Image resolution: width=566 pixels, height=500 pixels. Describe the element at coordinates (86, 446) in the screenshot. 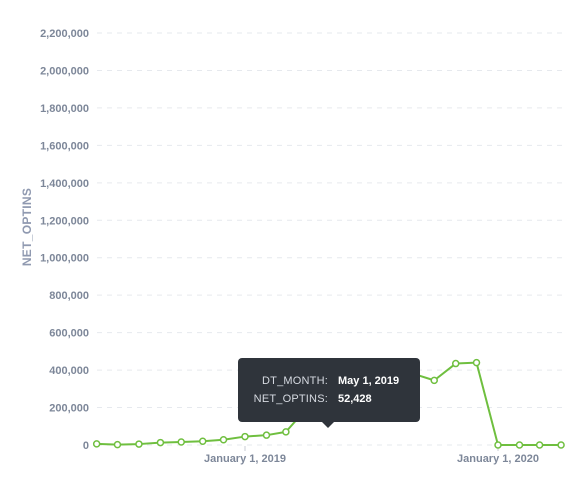

I see `y-tick-label: 0` at that location.